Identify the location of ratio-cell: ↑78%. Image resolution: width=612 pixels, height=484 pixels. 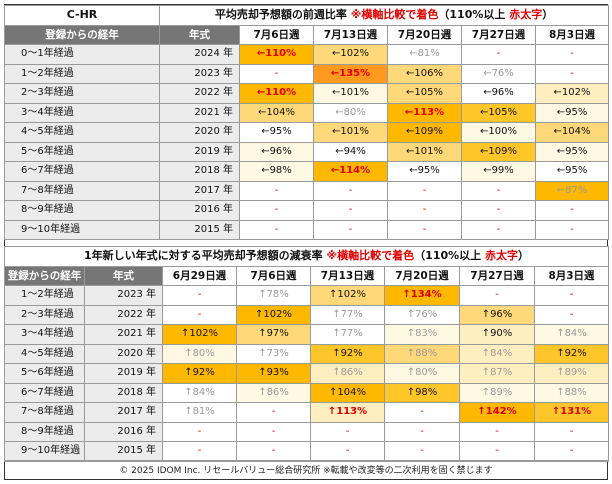
(273, 295).